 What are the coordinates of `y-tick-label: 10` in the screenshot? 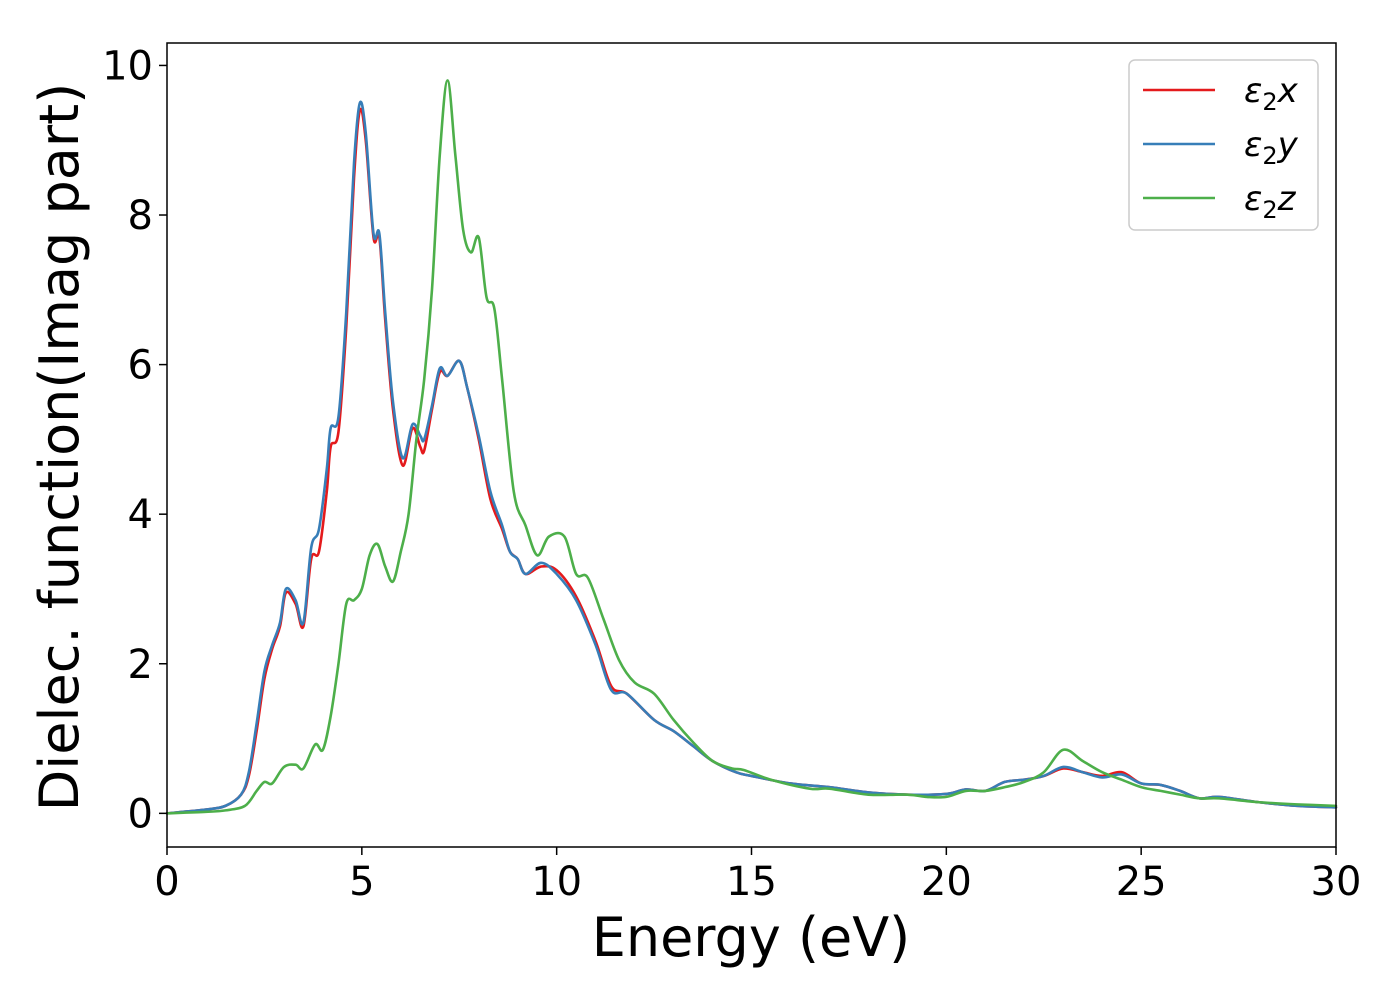 It's located at (127, 66).